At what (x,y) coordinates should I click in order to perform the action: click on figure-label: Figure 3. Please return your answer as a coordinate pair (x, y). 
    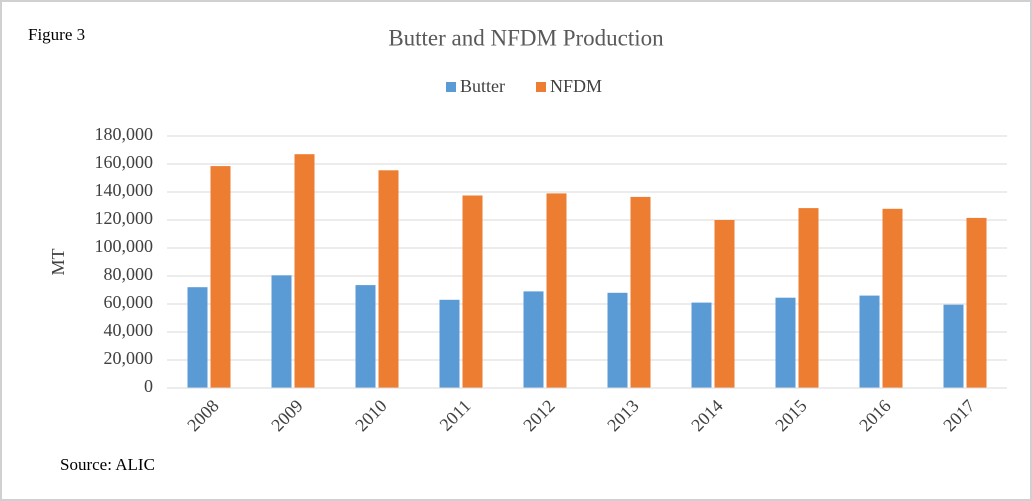
    Looking at the image, I should click on (56, 34).